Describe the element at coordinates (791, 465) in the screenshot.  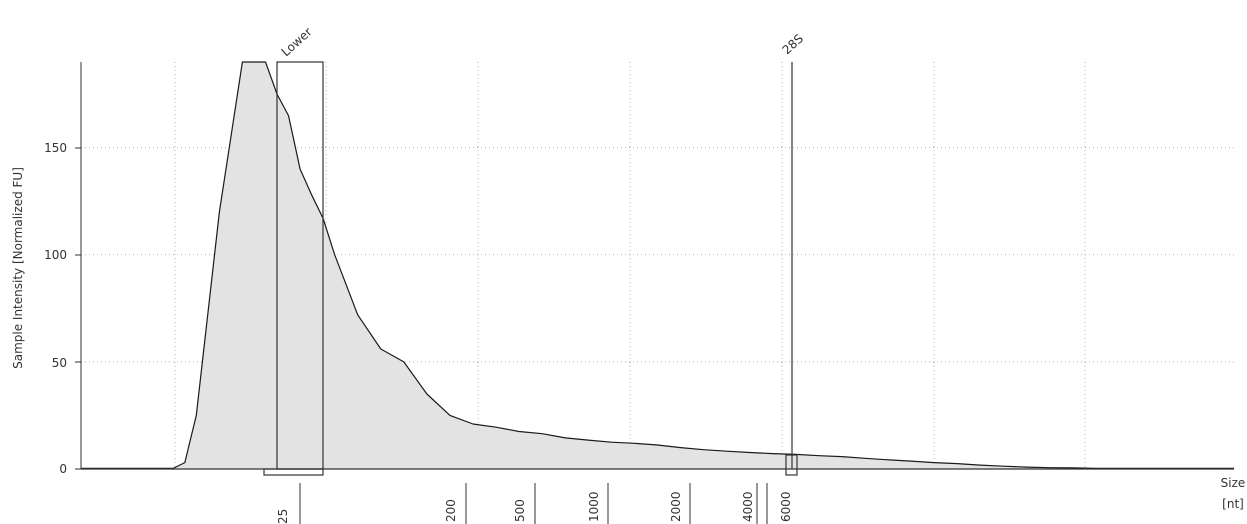
I see `marker-28s-box` at that location.